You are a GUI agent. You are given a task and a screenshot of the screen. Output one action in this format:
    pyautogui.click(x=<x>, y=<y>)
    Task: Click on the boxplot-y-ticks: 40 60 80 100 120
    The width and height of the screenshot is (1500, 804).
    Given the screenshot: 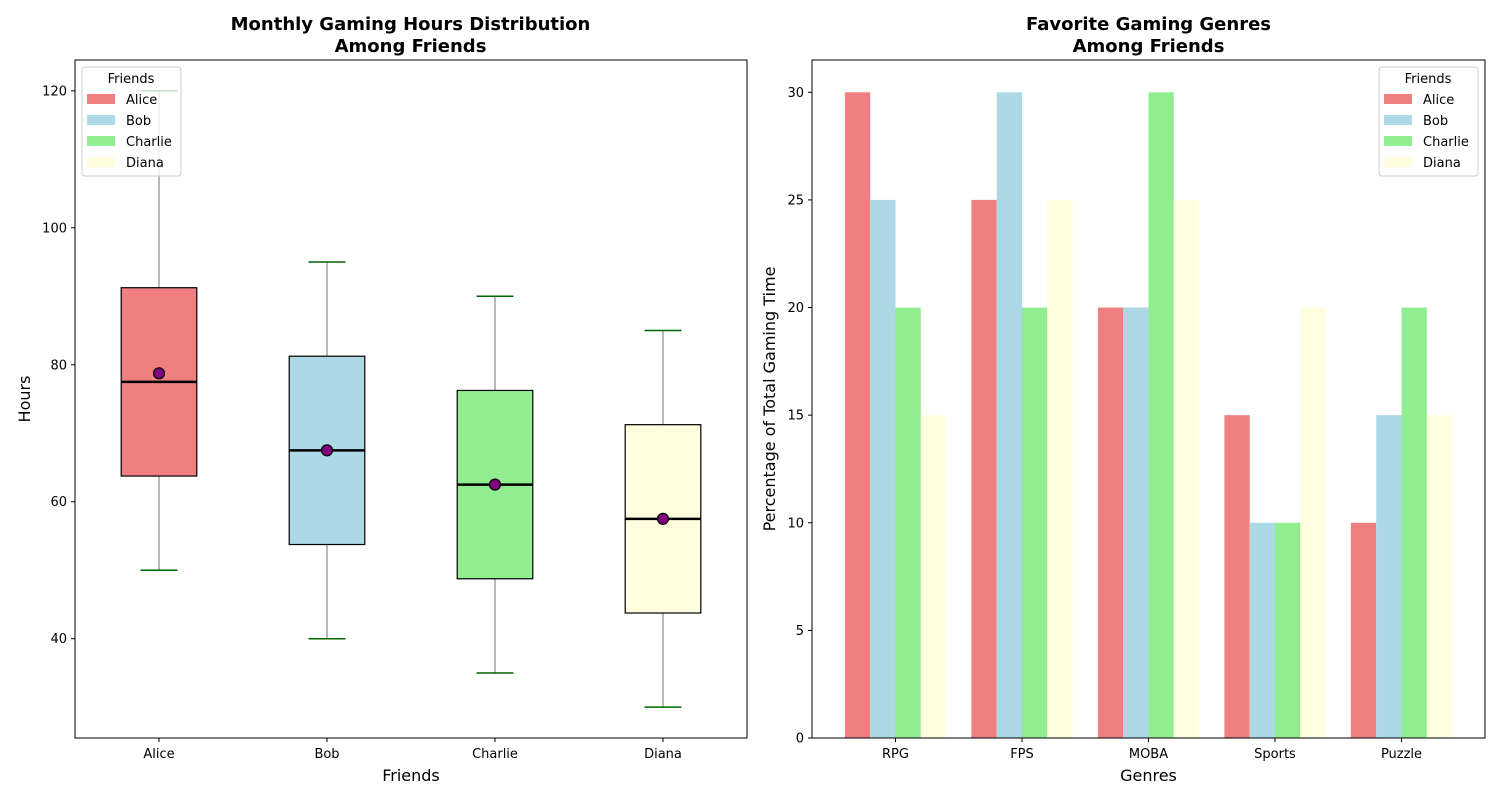 What is the action you would take?
    pyautogui.click(x=58, y=365)
    